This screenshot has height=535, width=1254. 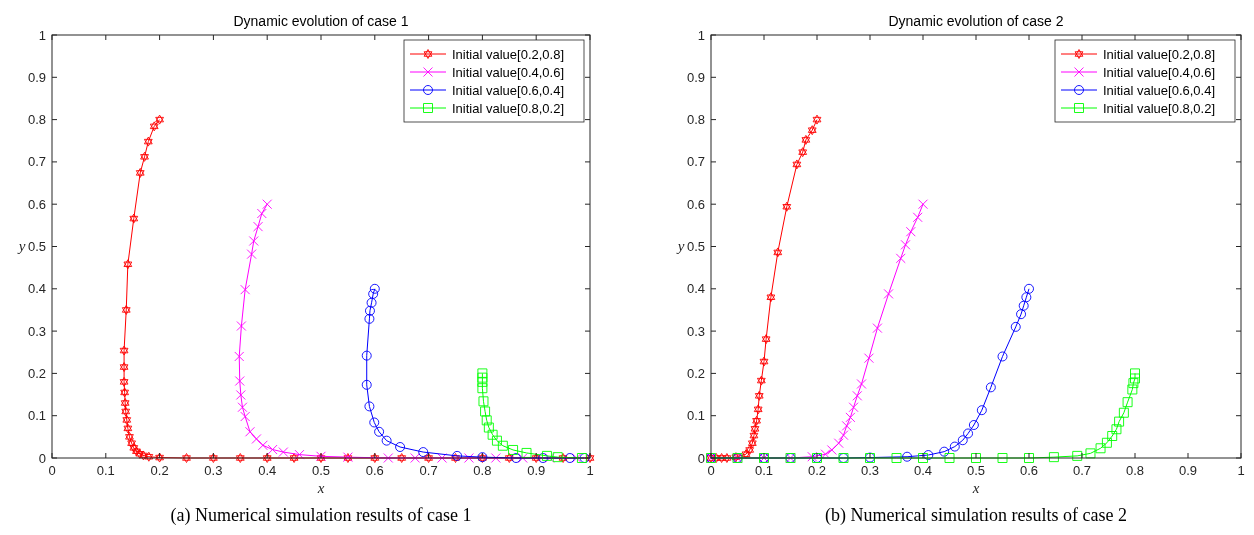 What do you see at coordinates (975, 488) in the screenshot?
I see `x-axis-title: x` at bounding box center [975, 488].